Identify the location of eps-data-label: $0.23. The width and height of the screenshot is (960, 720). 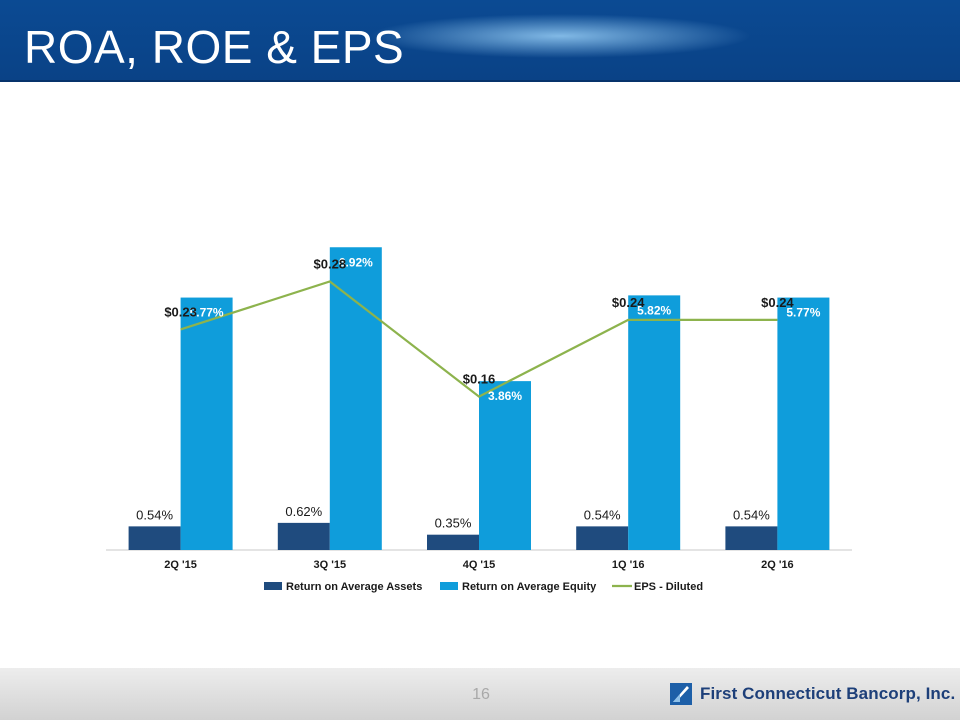
(180, 311).